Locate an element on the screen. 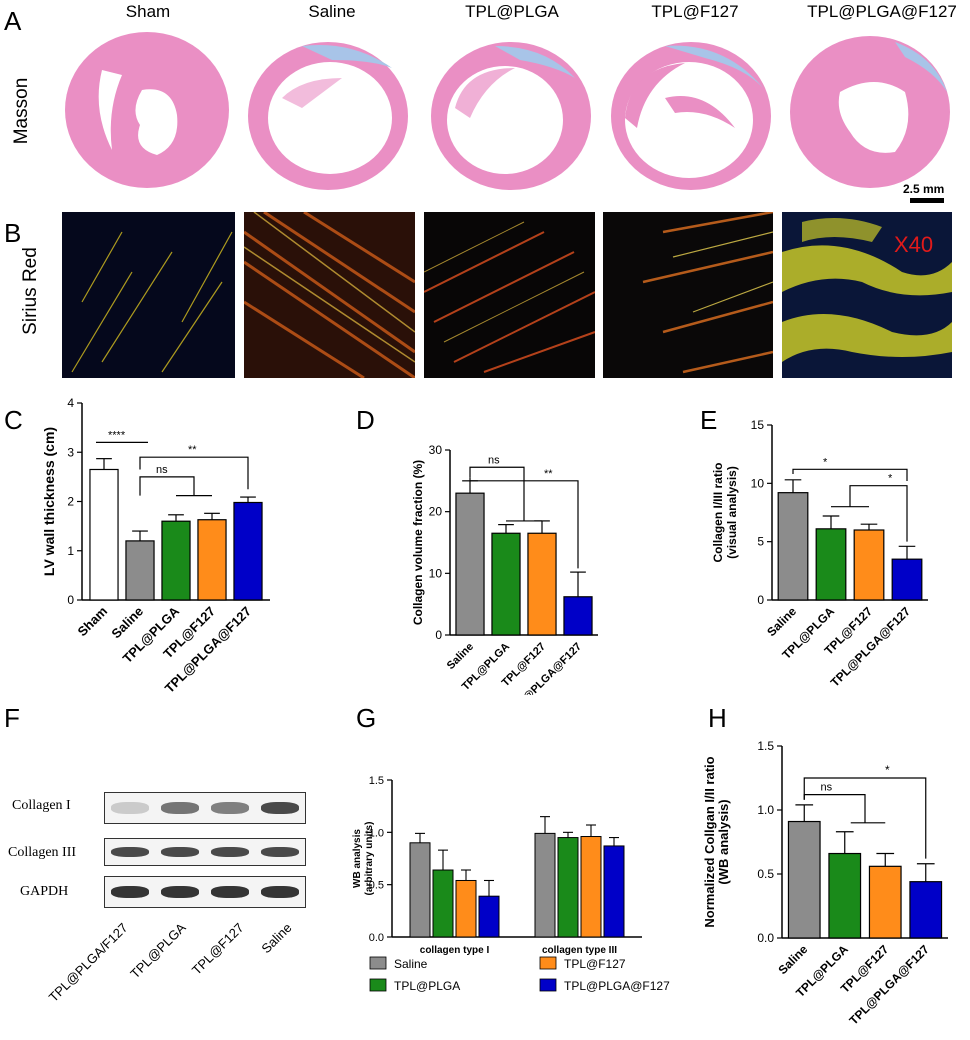 This screenshot has width=970, height=1040. row-label-sirius: Sirius Red is located at coordinates (30, 291).